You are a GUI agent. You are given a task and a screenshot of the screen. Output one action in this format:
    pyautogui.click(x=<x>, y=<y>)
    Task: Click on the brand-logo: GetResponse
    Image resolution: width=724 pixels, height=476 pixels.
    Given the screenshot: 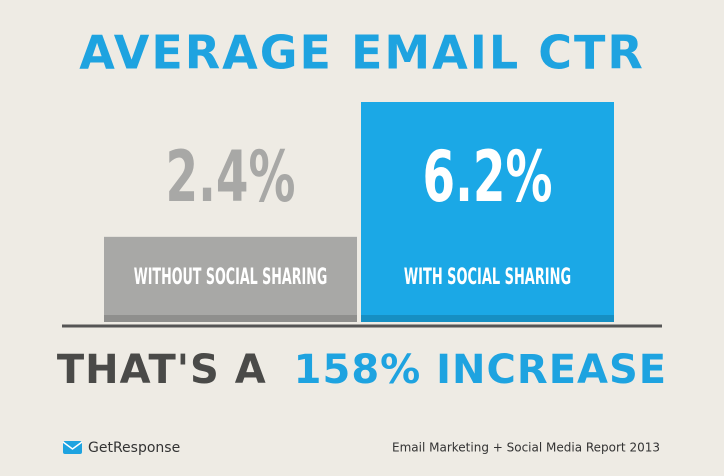 What is the action you would take?
    pyautogui.click(x=121, y=448)
    